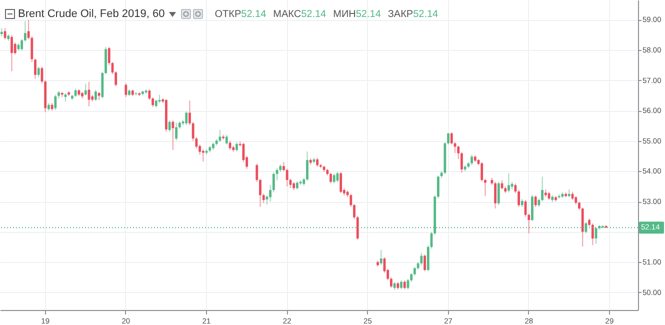 The image size is (665, 325). Describe the element at coordinates (326, 14) in the screenshot. I see `text: ОТКР52.14 МАКС52.14 МИН52.14 ЗАКР52.14` at that location.